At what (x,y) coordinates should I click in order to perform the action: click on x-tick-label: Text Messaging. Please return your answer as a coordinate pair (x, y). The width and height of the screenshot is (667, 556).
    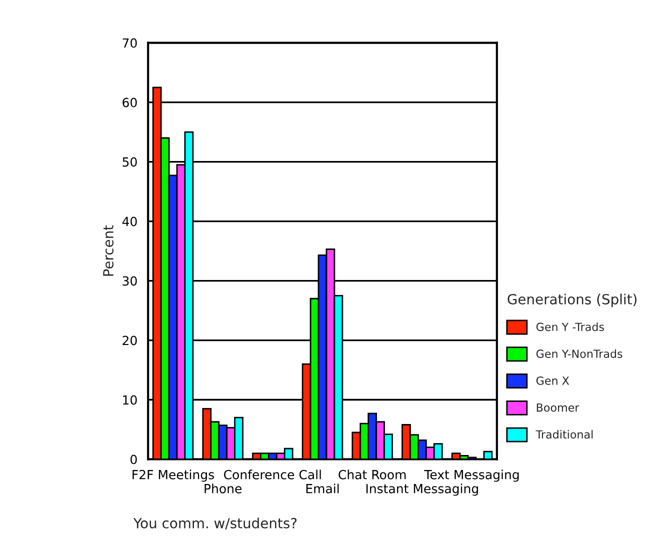
    Looking at the image, I should click on (471, 476).